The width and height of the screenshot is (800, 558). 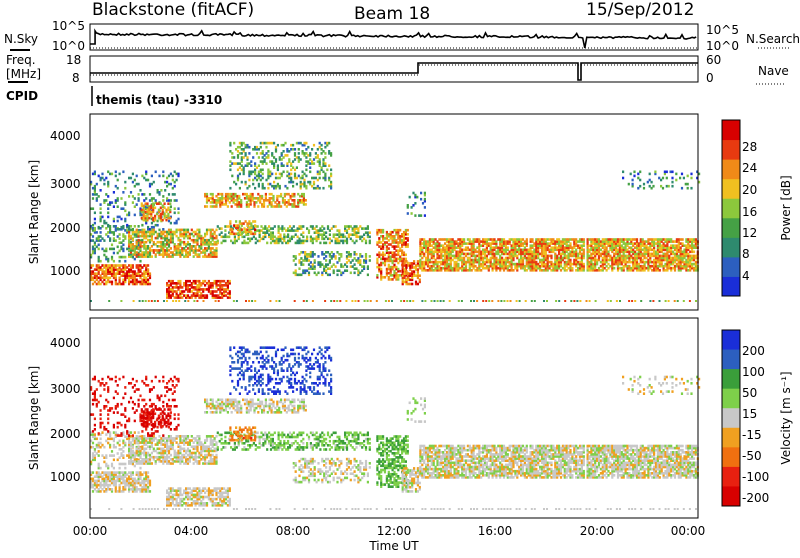 What do you see at coordinates (65, 271) in the screenshot?
I see `power-ytick-1000: 1000` at bounding box center [65, 271].